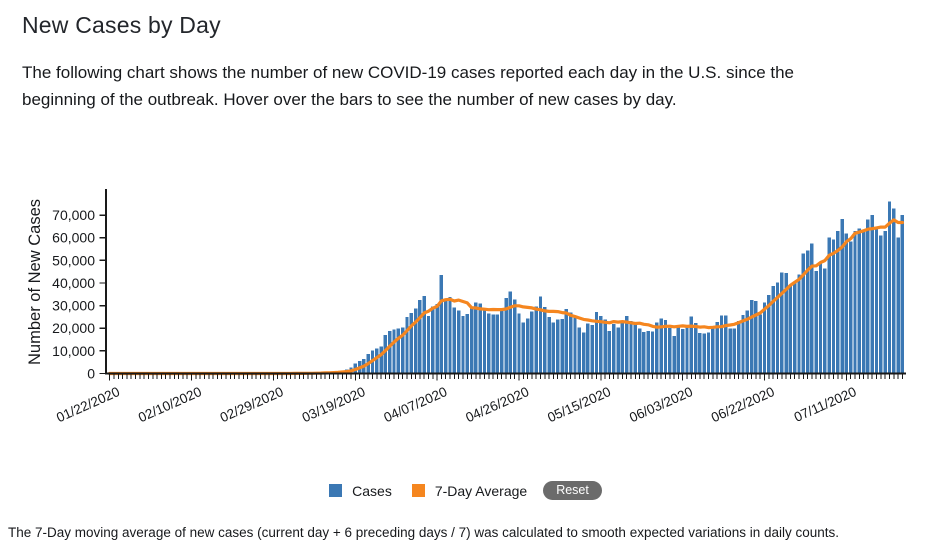  What do you see at coordinates (572, 490) in the screenshot?
I see `reset-button: Reset` at bounding box center [572, 490].